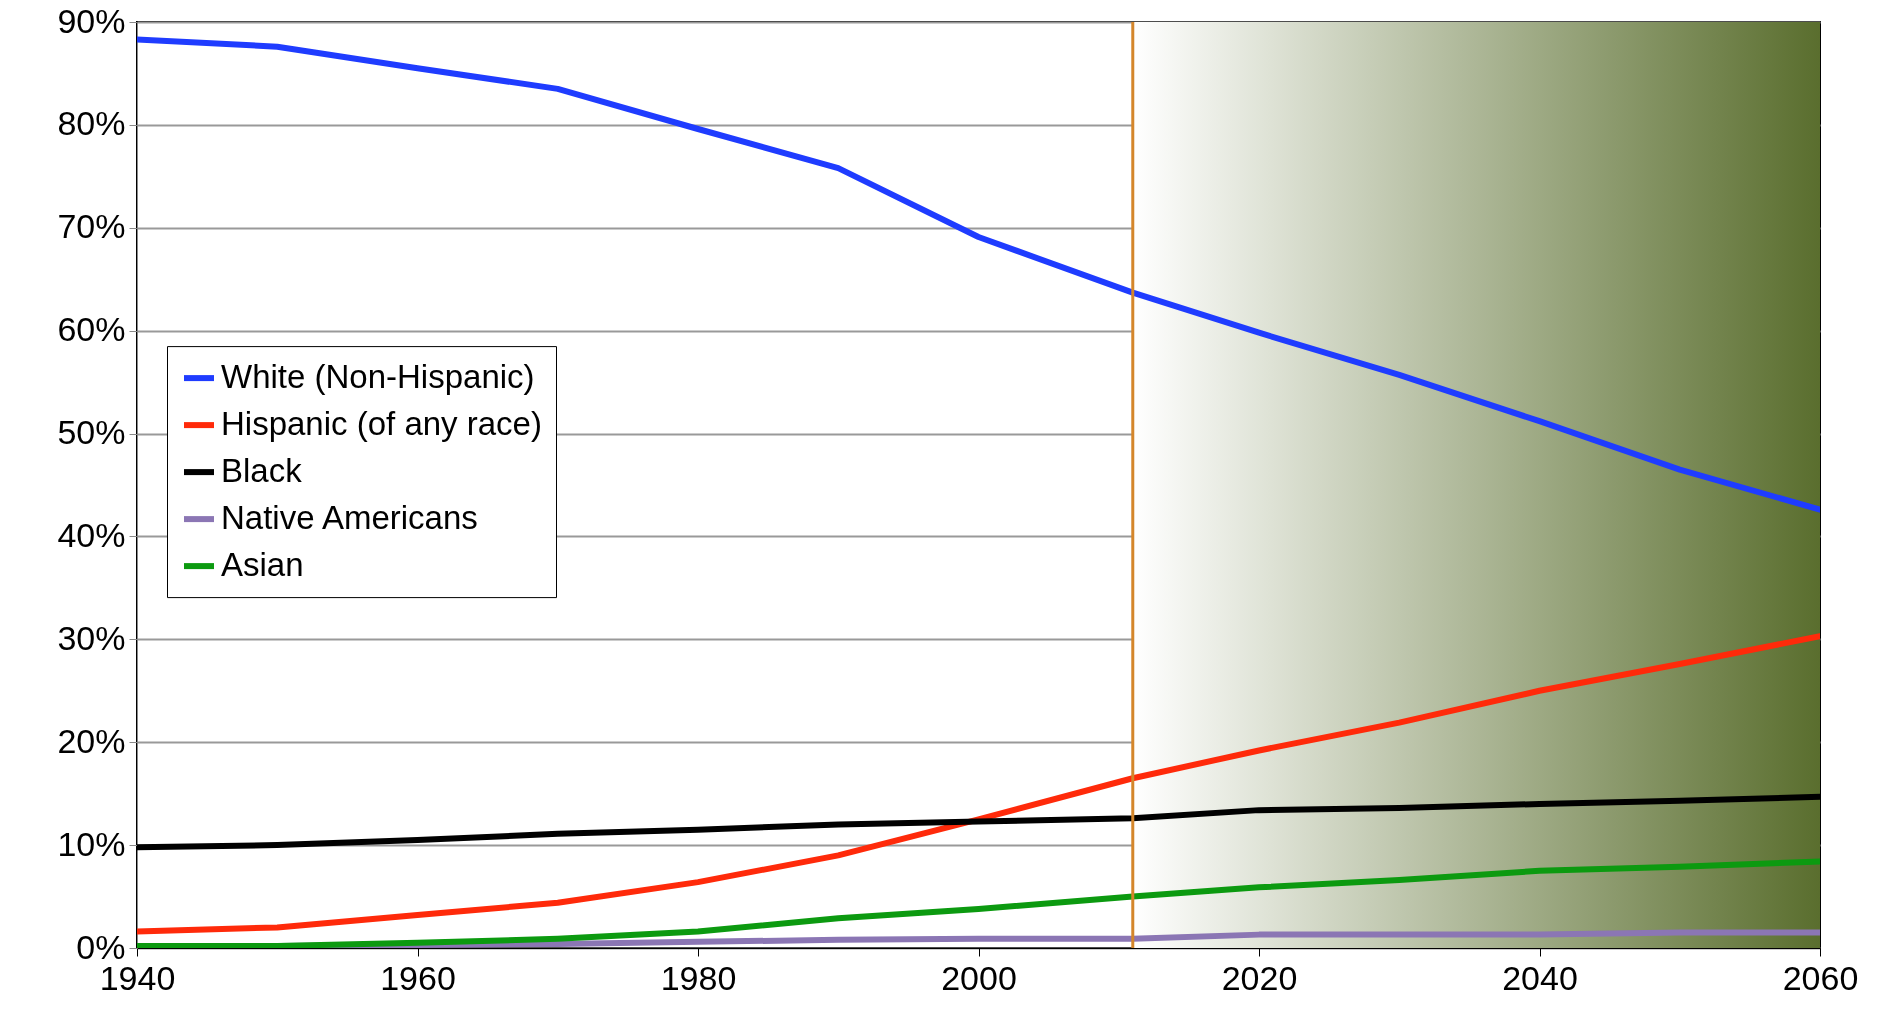 The width and height of the screenshot is (1889, 1032). What do you see at coordinates (418, 977) in the screenshot?
I see `x-tick-label: 1960` at bounding box center [418, 977].